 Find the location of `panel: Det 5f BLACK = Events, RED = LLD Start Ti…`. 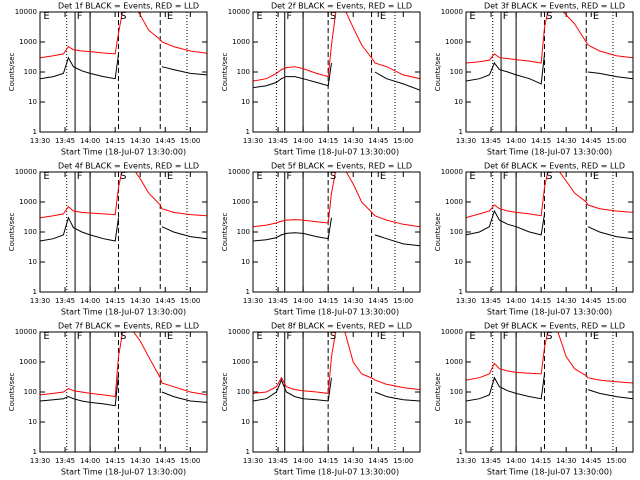

panel: Det 5f BLACK = Events, RED = LLD Start Ti… is located at coordinates (321, 239).